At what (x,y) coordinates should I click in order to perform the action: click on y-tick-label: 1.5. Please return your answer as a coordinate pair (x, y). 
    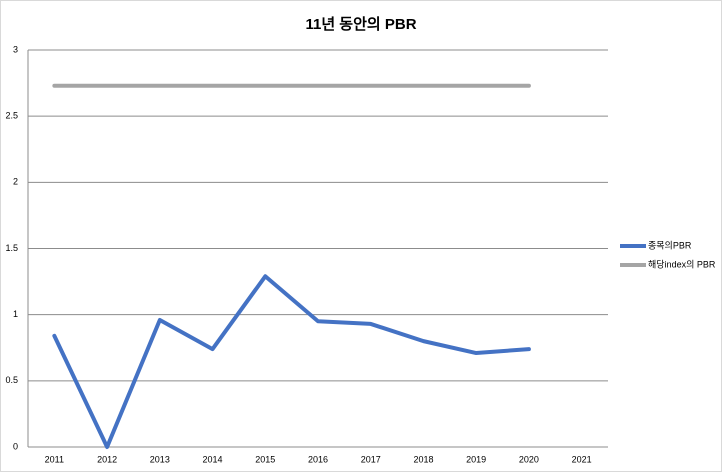
    Looking at the image, I should click on (11, 248).